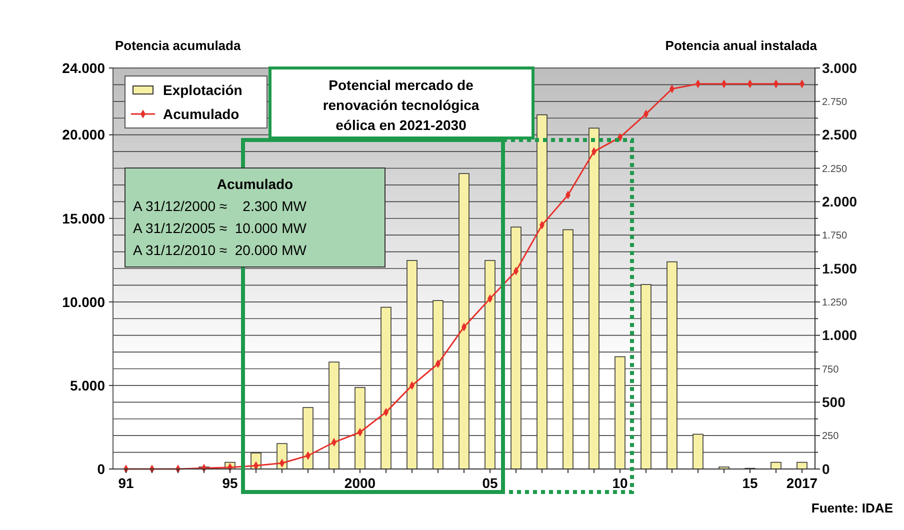 This screenshot has width=904, height=530. I want to click on note-box: Acumulado A 31/12/2000 ≈ 2.300 MW A 31/12/2005 ≈ 10.000 MW A 31/12/2010 ≈ 20.000 MW, so click(255, 218).